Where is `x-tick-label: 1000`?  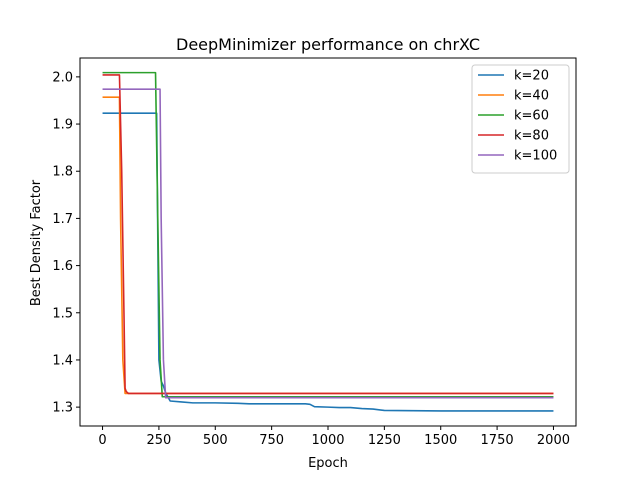 x-tick-label: 1000 is located at coordinates (327, 440).